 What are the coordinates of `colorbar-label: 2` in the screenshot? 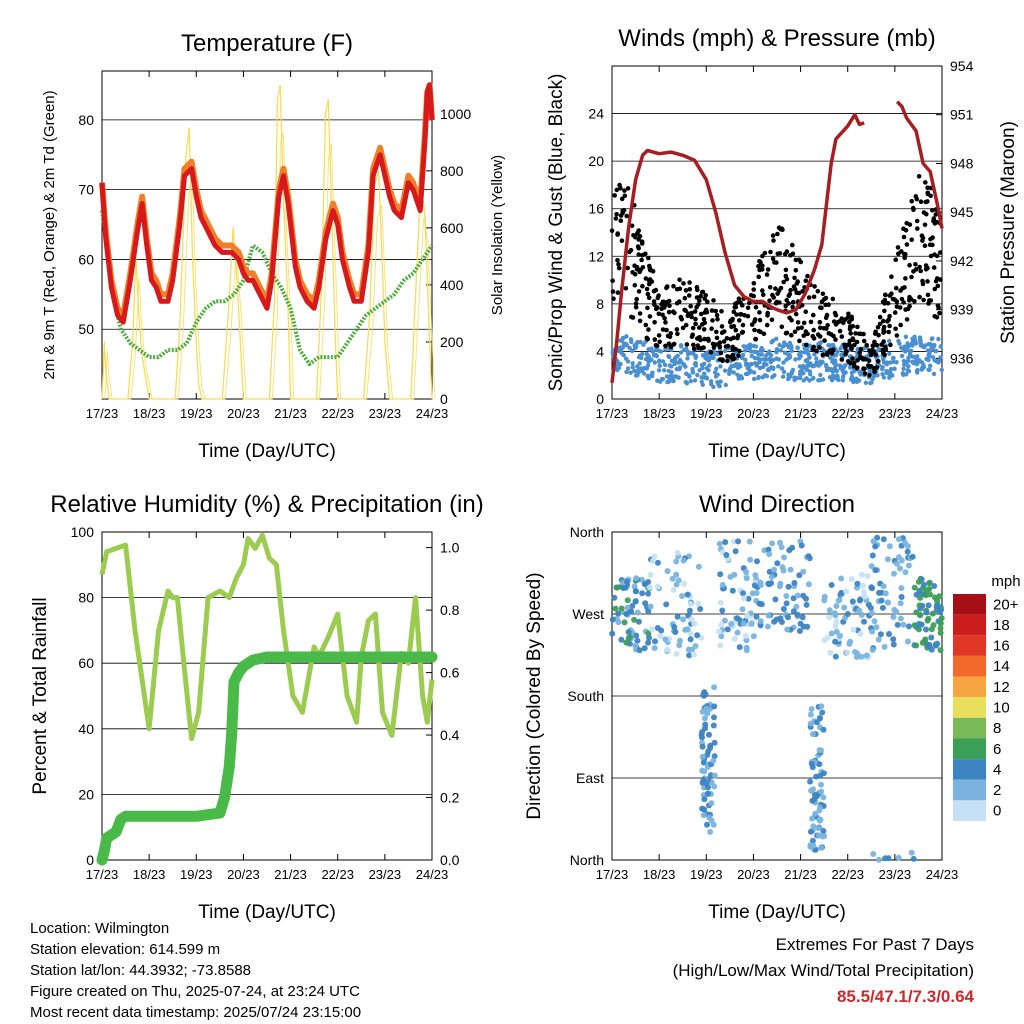 It's located at (997, 790).